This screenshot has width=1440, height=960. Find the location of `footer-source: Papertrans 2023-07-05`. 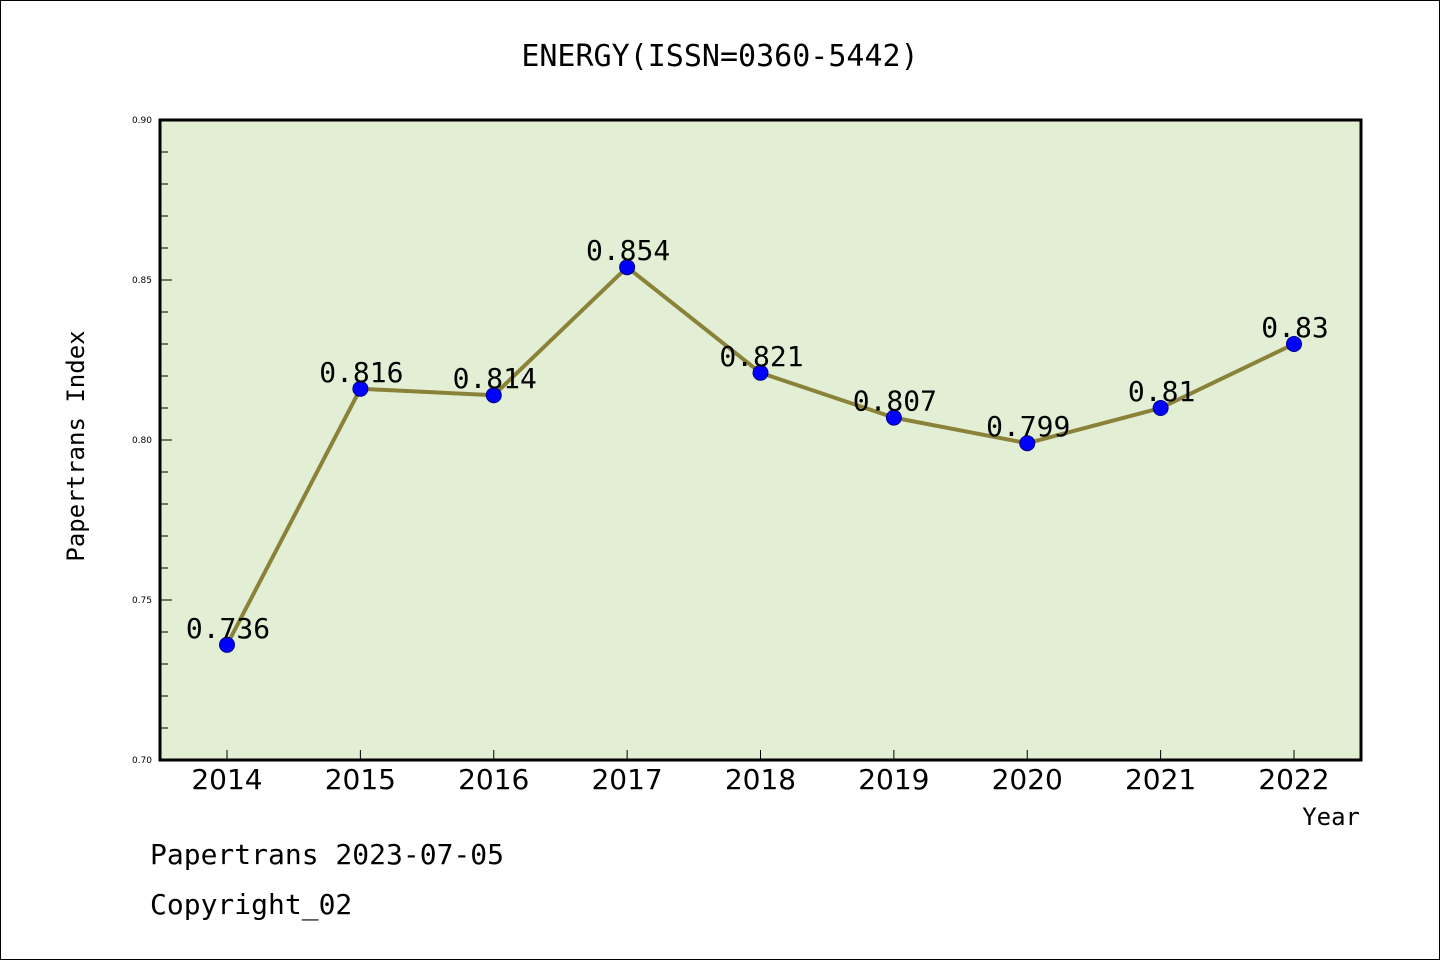

footer-source: Papertrans 2023-07-05 is located at coordinates (327, 854).